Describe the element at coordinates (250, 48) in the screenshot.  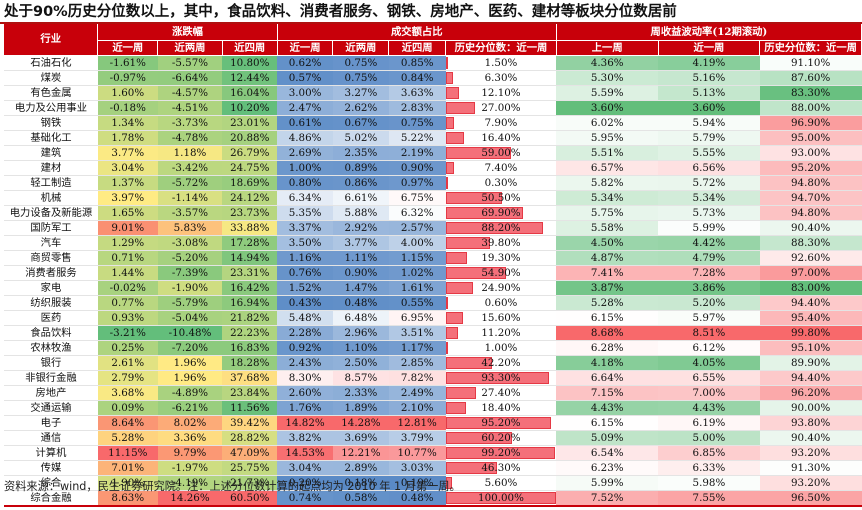
I see `col-header-ret-4w: 近四周` at that location.